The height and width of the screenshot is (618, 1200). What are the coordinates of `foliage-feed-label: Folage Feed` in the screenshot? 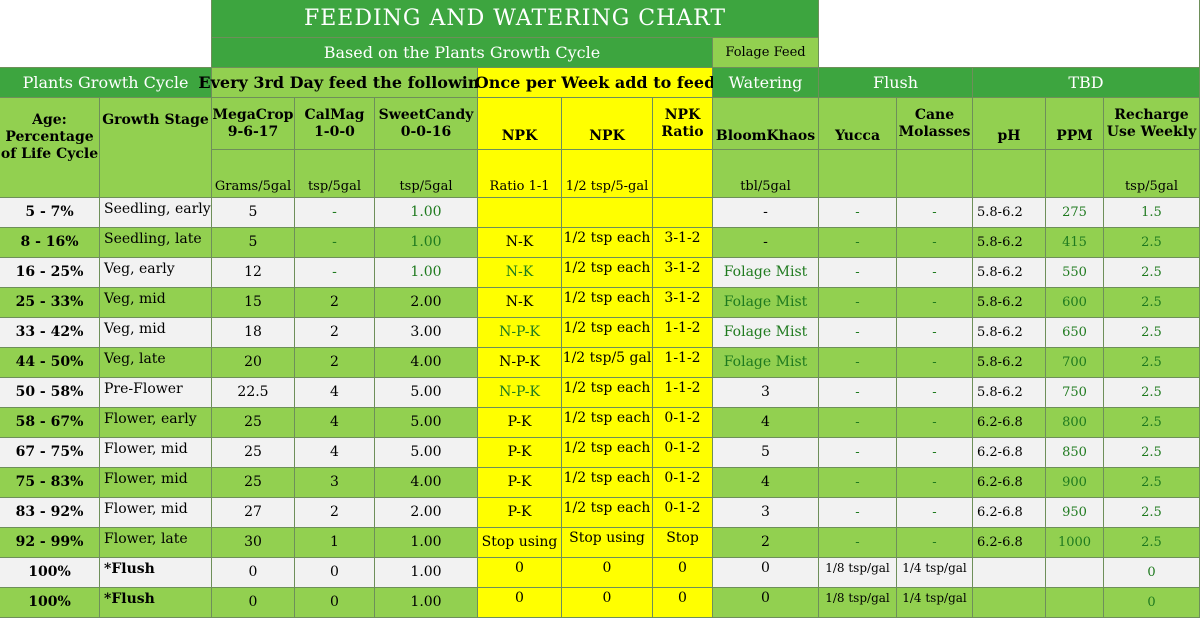 It's located at (766, 53).